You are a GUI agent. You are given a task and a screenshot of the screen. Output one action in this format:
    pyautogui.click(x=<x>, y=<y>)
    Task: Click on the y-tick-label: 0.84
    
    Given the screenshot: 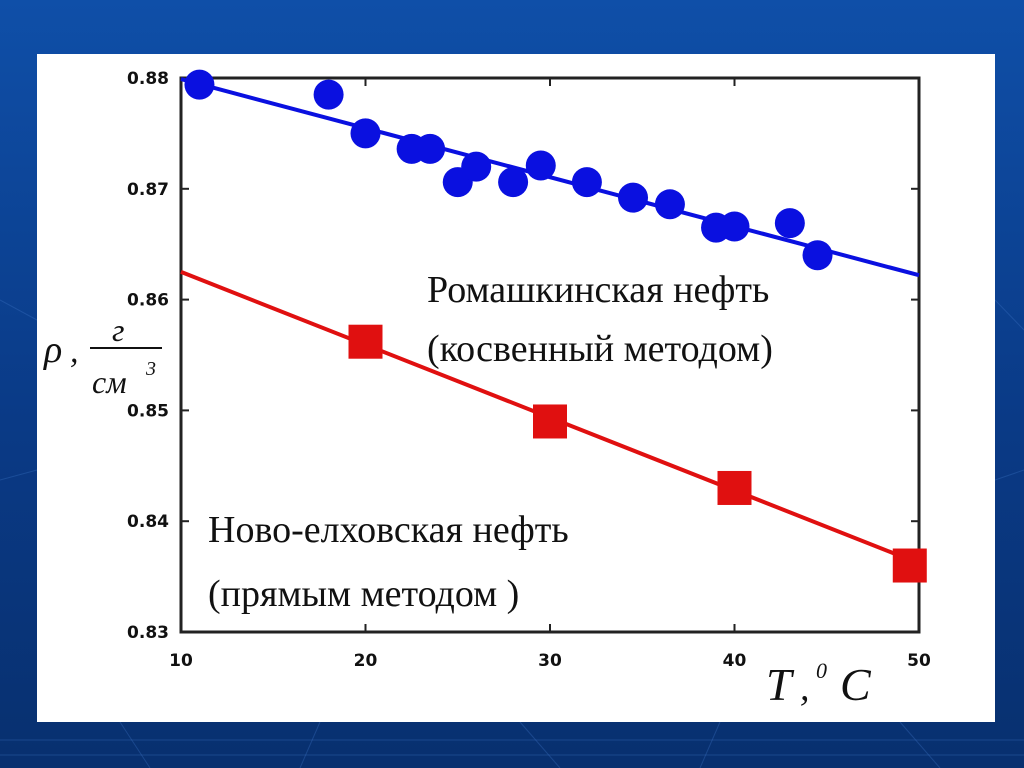 What is the action you would take?
    pyautogui.click(x=148, y=522)
    